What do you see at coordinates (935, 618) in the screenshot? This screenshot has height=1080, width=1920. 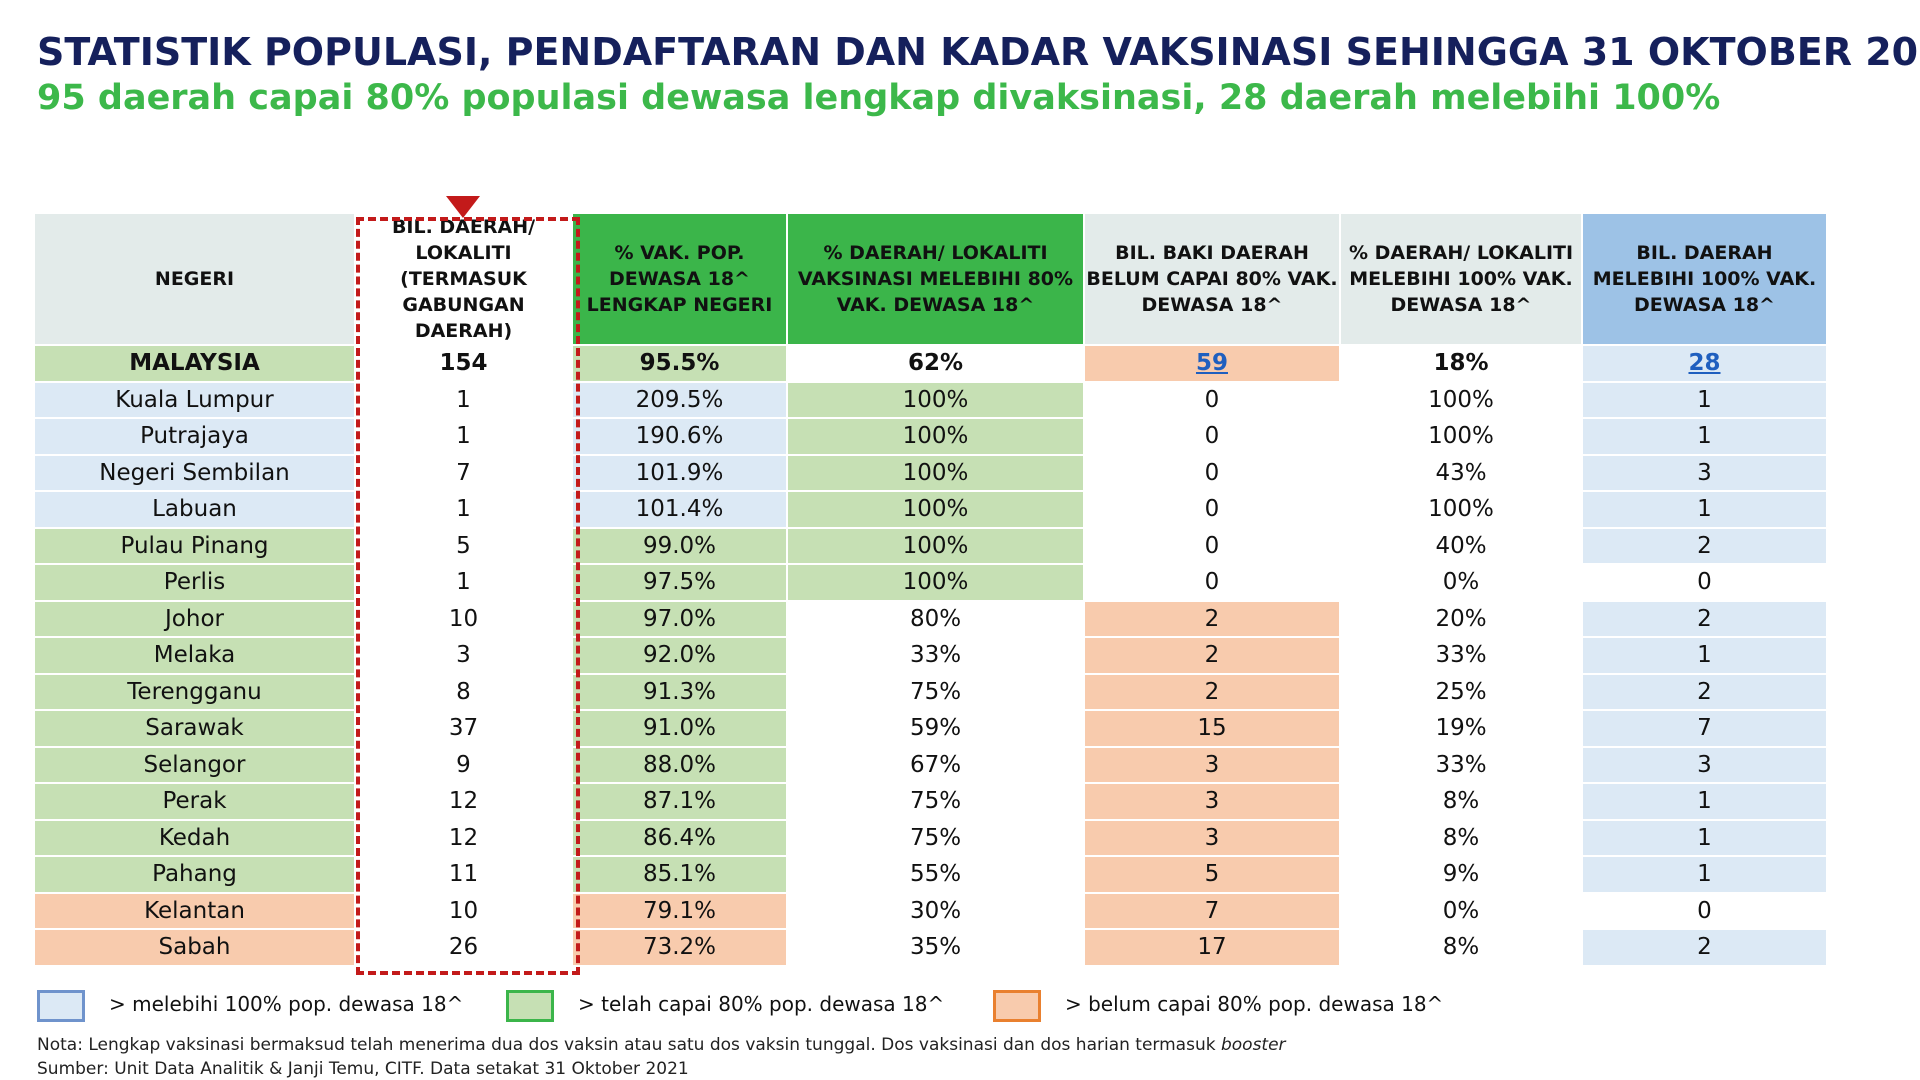 I see `cell-pct80: 80%` at bounding box center [935, 618].